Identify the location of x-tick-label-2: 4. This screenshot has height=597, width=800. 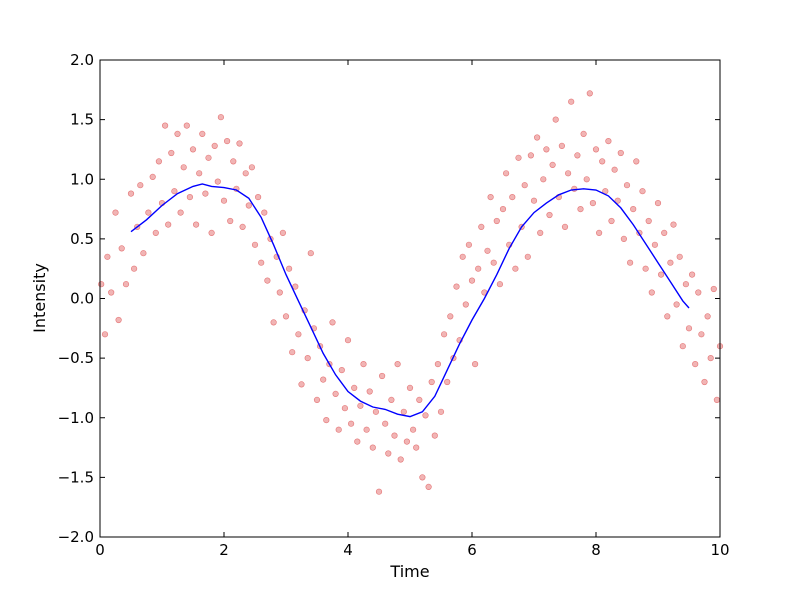
(348, 550).